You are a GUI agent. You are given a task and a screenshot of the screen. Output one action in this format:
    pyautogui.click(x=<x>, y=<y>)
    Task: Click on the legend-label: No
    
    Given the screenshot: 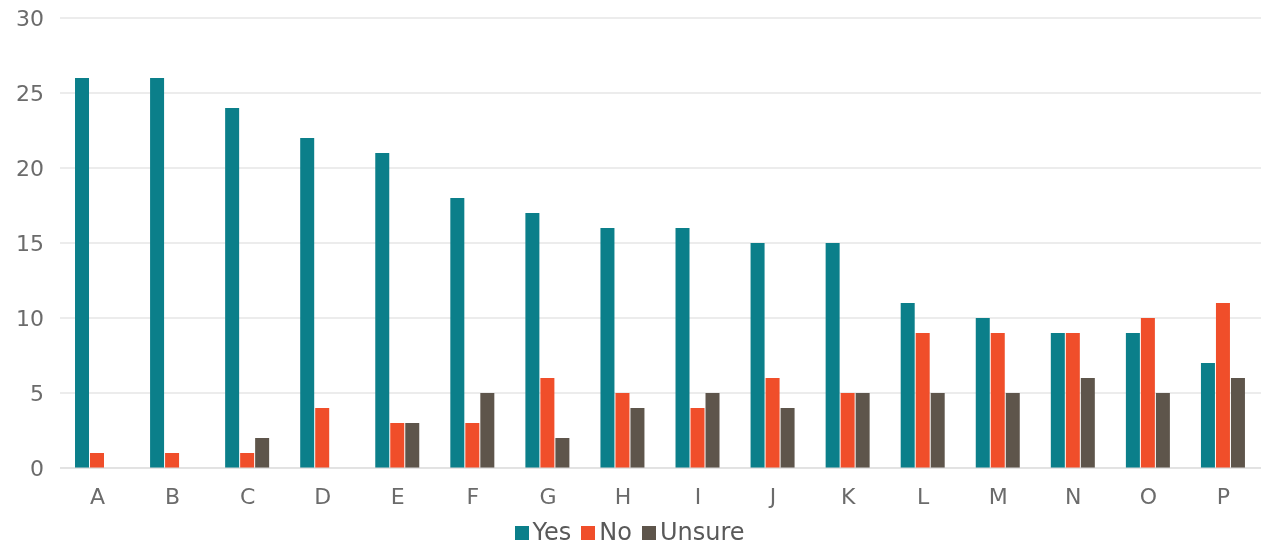 What is the action you would take?
    pyautogui.click(x=615, y=532)
    